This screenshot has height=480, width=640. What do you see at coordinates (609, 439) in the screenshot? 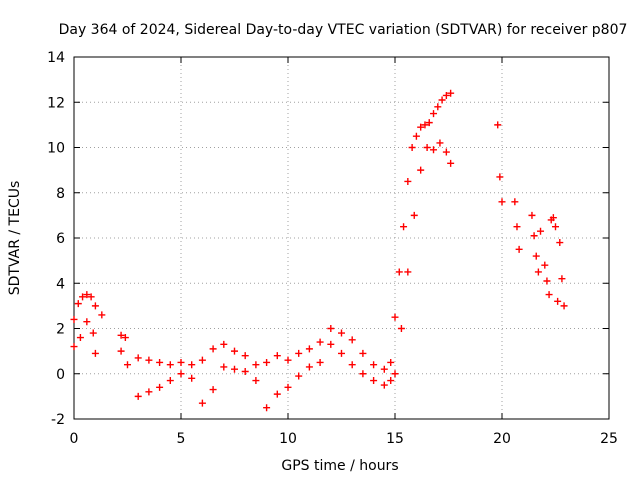
I see `x-tick-label: 25` at bounding box center [609, 439].